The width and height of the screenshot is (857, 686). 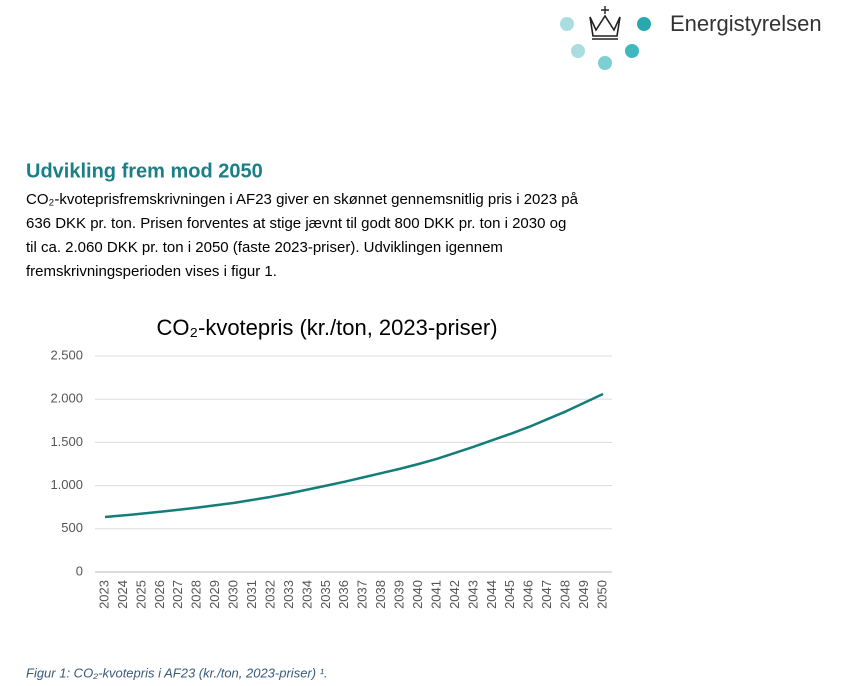 I want to click on x-tick-label: 2028, so click(x=196, y=594).